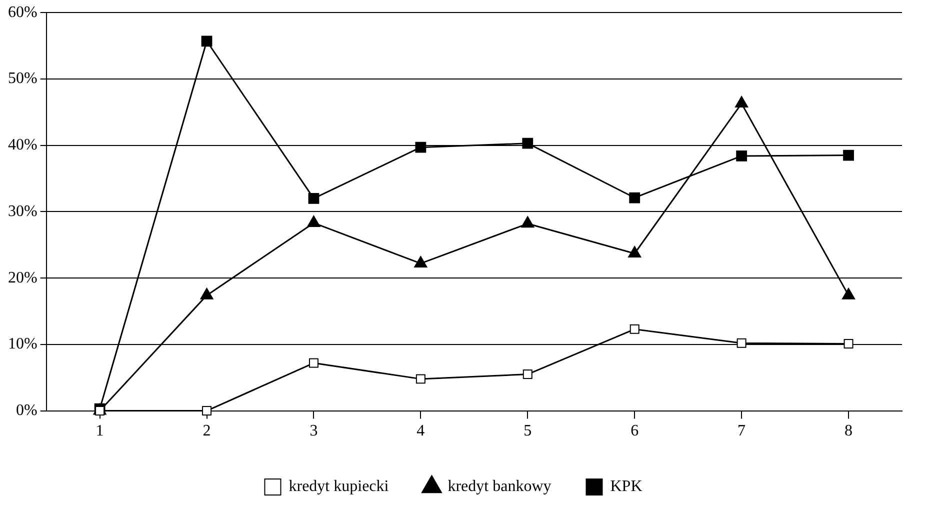 This screenshot has width=947, height=515. I want to click on x-tick-label: 2, so click(206, 431).